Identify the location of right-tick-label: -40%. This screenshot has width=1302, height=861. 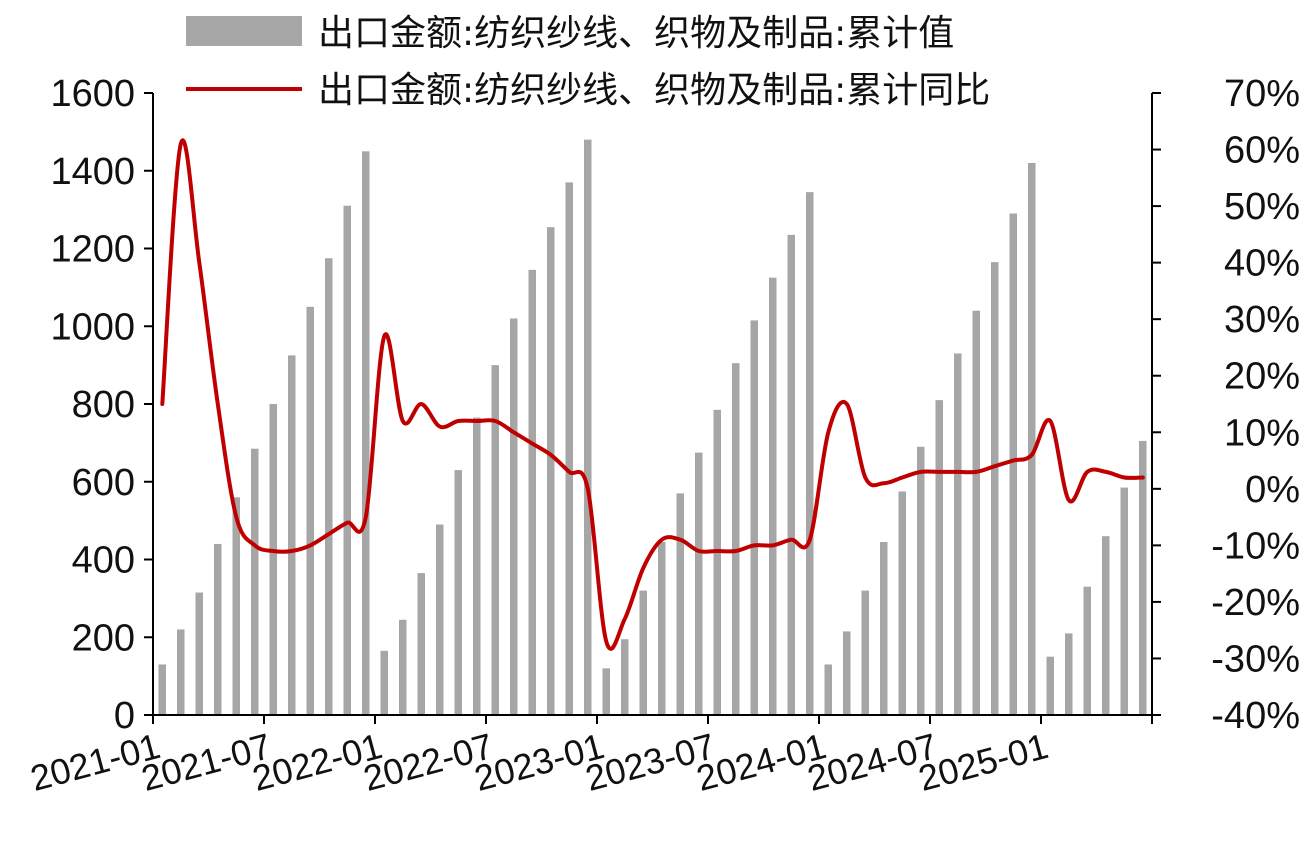
(1255, 716).